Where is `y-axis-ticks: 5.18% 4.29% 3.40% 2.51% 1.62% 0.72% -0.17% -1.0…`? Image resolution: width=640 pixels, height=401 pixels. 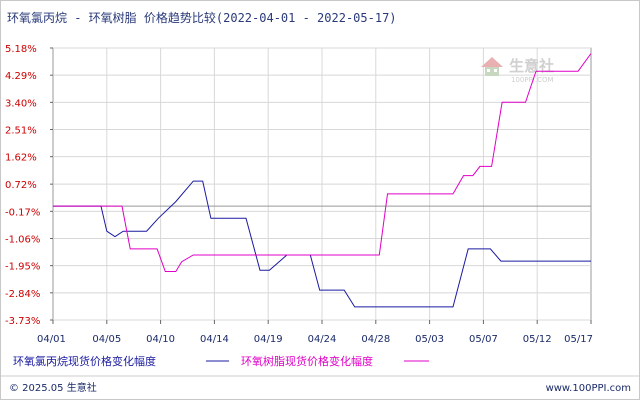
y-axis-ticks: 5.18% 4.29% 3.40% 2.51% 1.62% 0.72% -0.17% -1.0… is located at coordinates (29, 185).